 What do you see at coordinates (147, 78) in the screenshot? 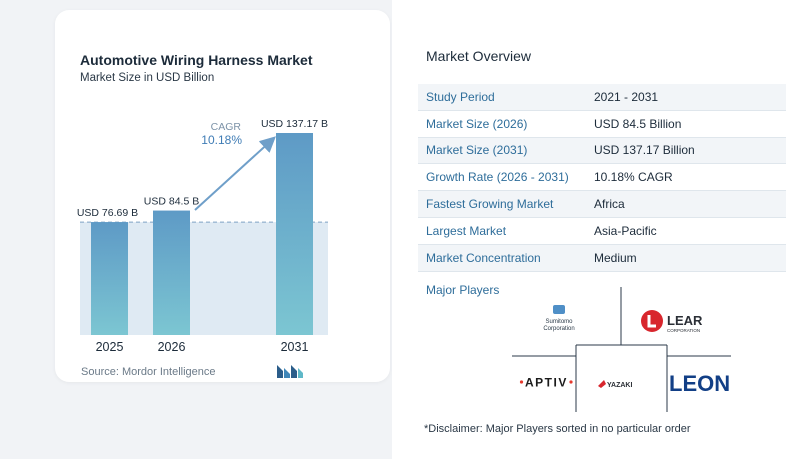
I see `chart-subtitle: Market Size in USD Billion` at bounding box center [147, 78].